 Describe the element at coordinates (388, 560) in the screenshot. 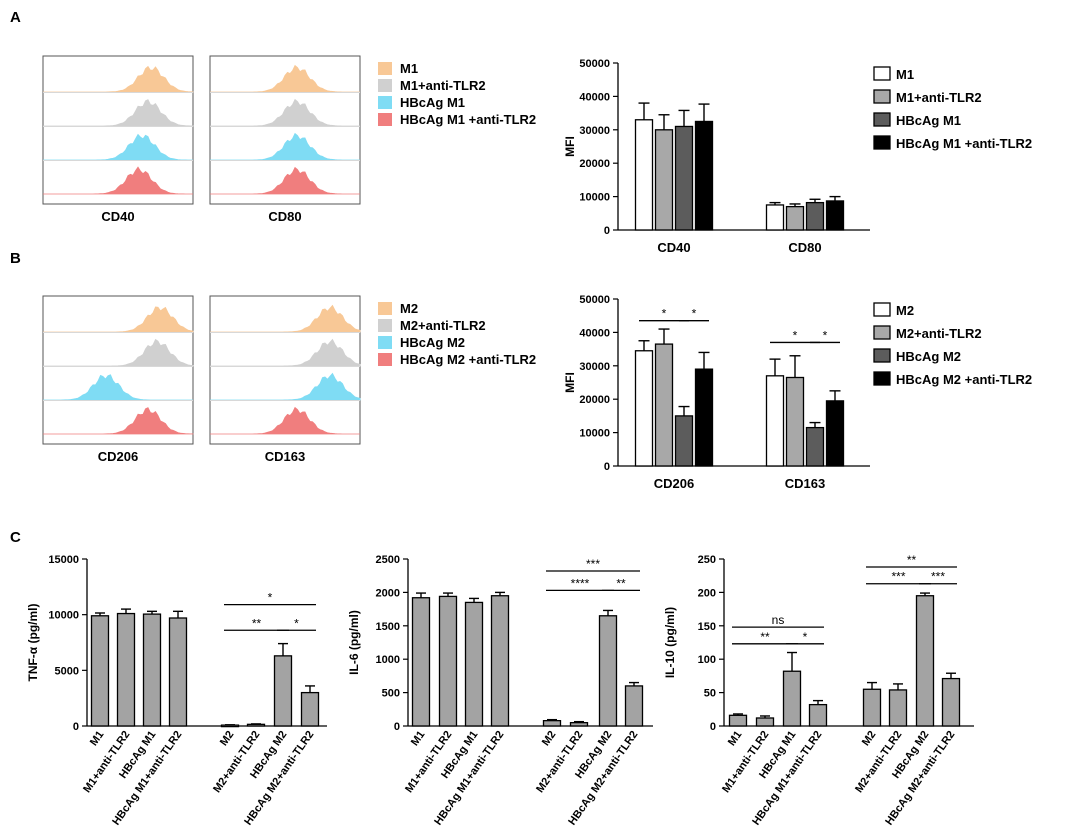

I see `y-tick-label: 2500` at that location.